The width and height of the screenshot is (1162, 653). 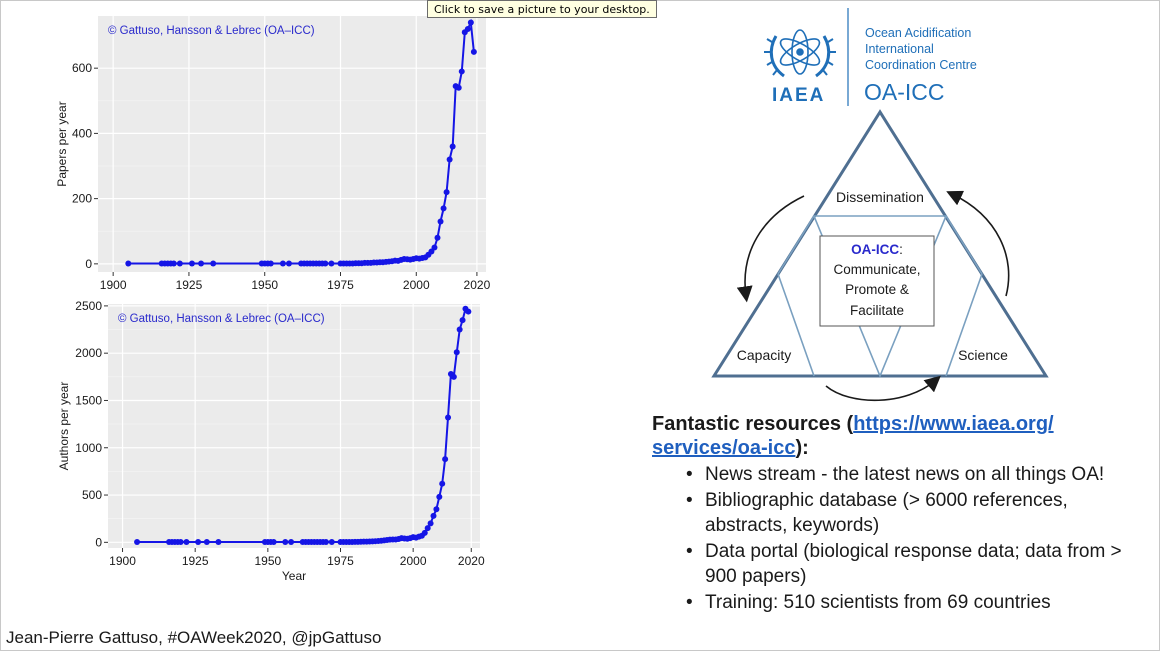 What do you see at coordinates (904, 92) in the screenshot?
I see `logo-acronym: OA-ICC` at bounding box center [904, 92].